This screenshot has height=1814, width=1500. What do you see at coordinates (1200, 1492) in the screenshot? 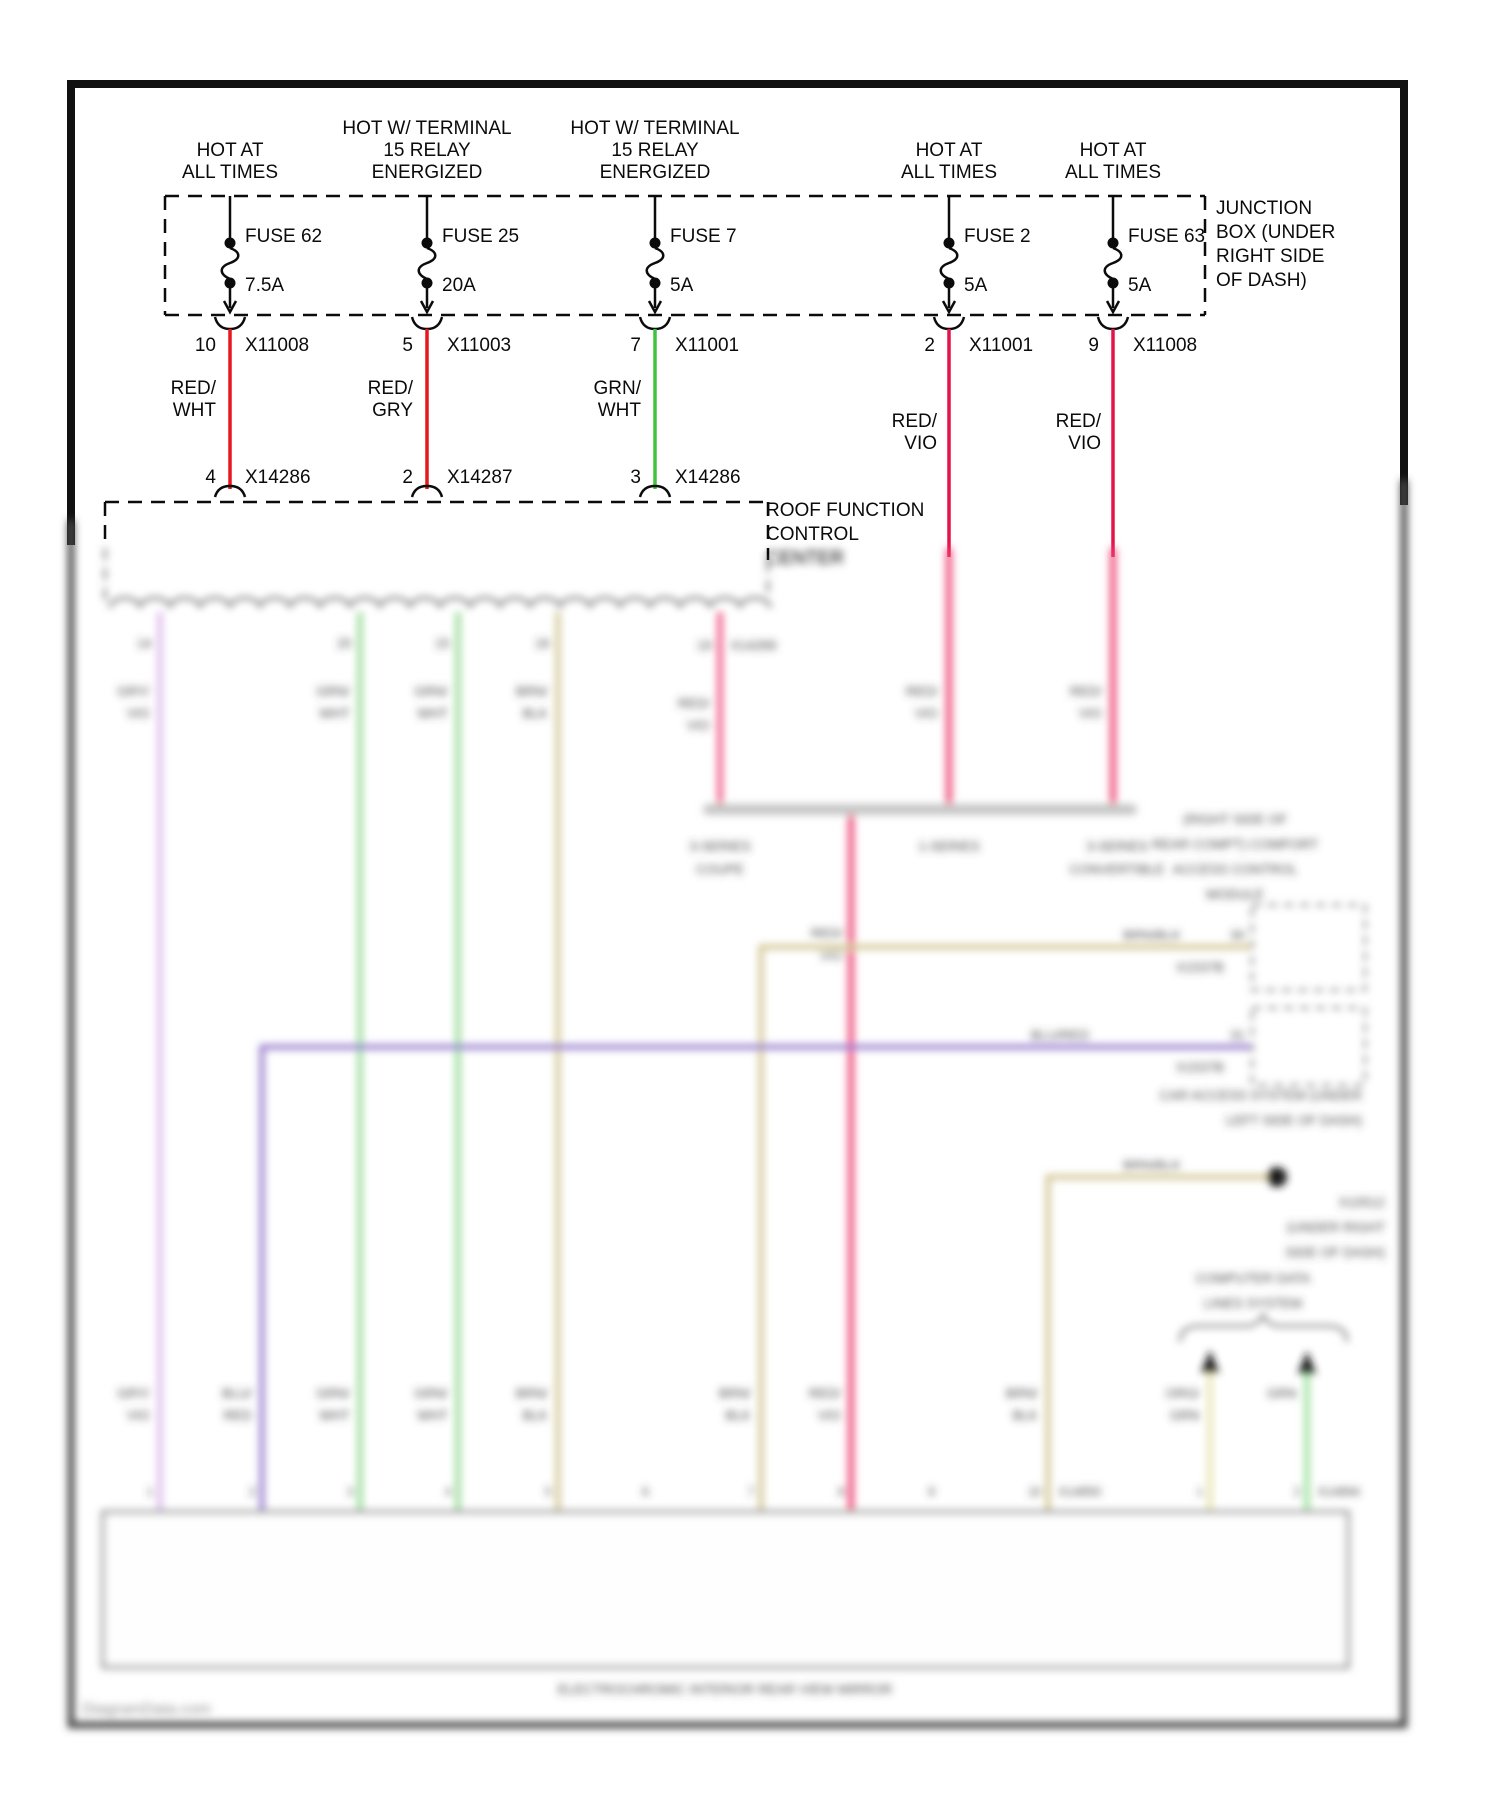
I see `svg-text: 1` at bounding box center [1200, 1492].